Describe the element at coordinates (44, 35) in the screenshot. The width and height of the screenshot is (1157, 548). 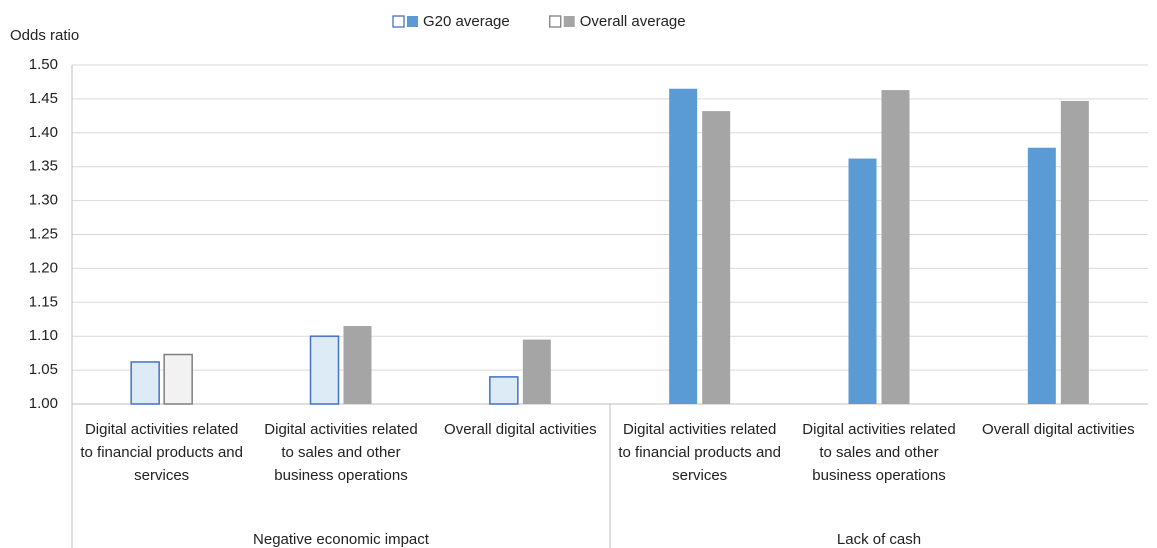
I see `y-axis-label: Odds ratio` at that location.